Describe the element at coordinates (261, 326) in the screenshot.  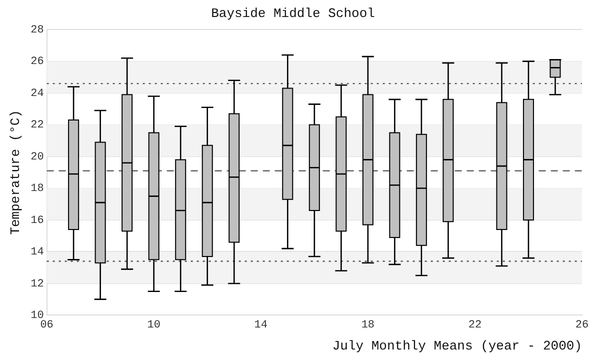
I see `x-tick-label: 14` at that location.